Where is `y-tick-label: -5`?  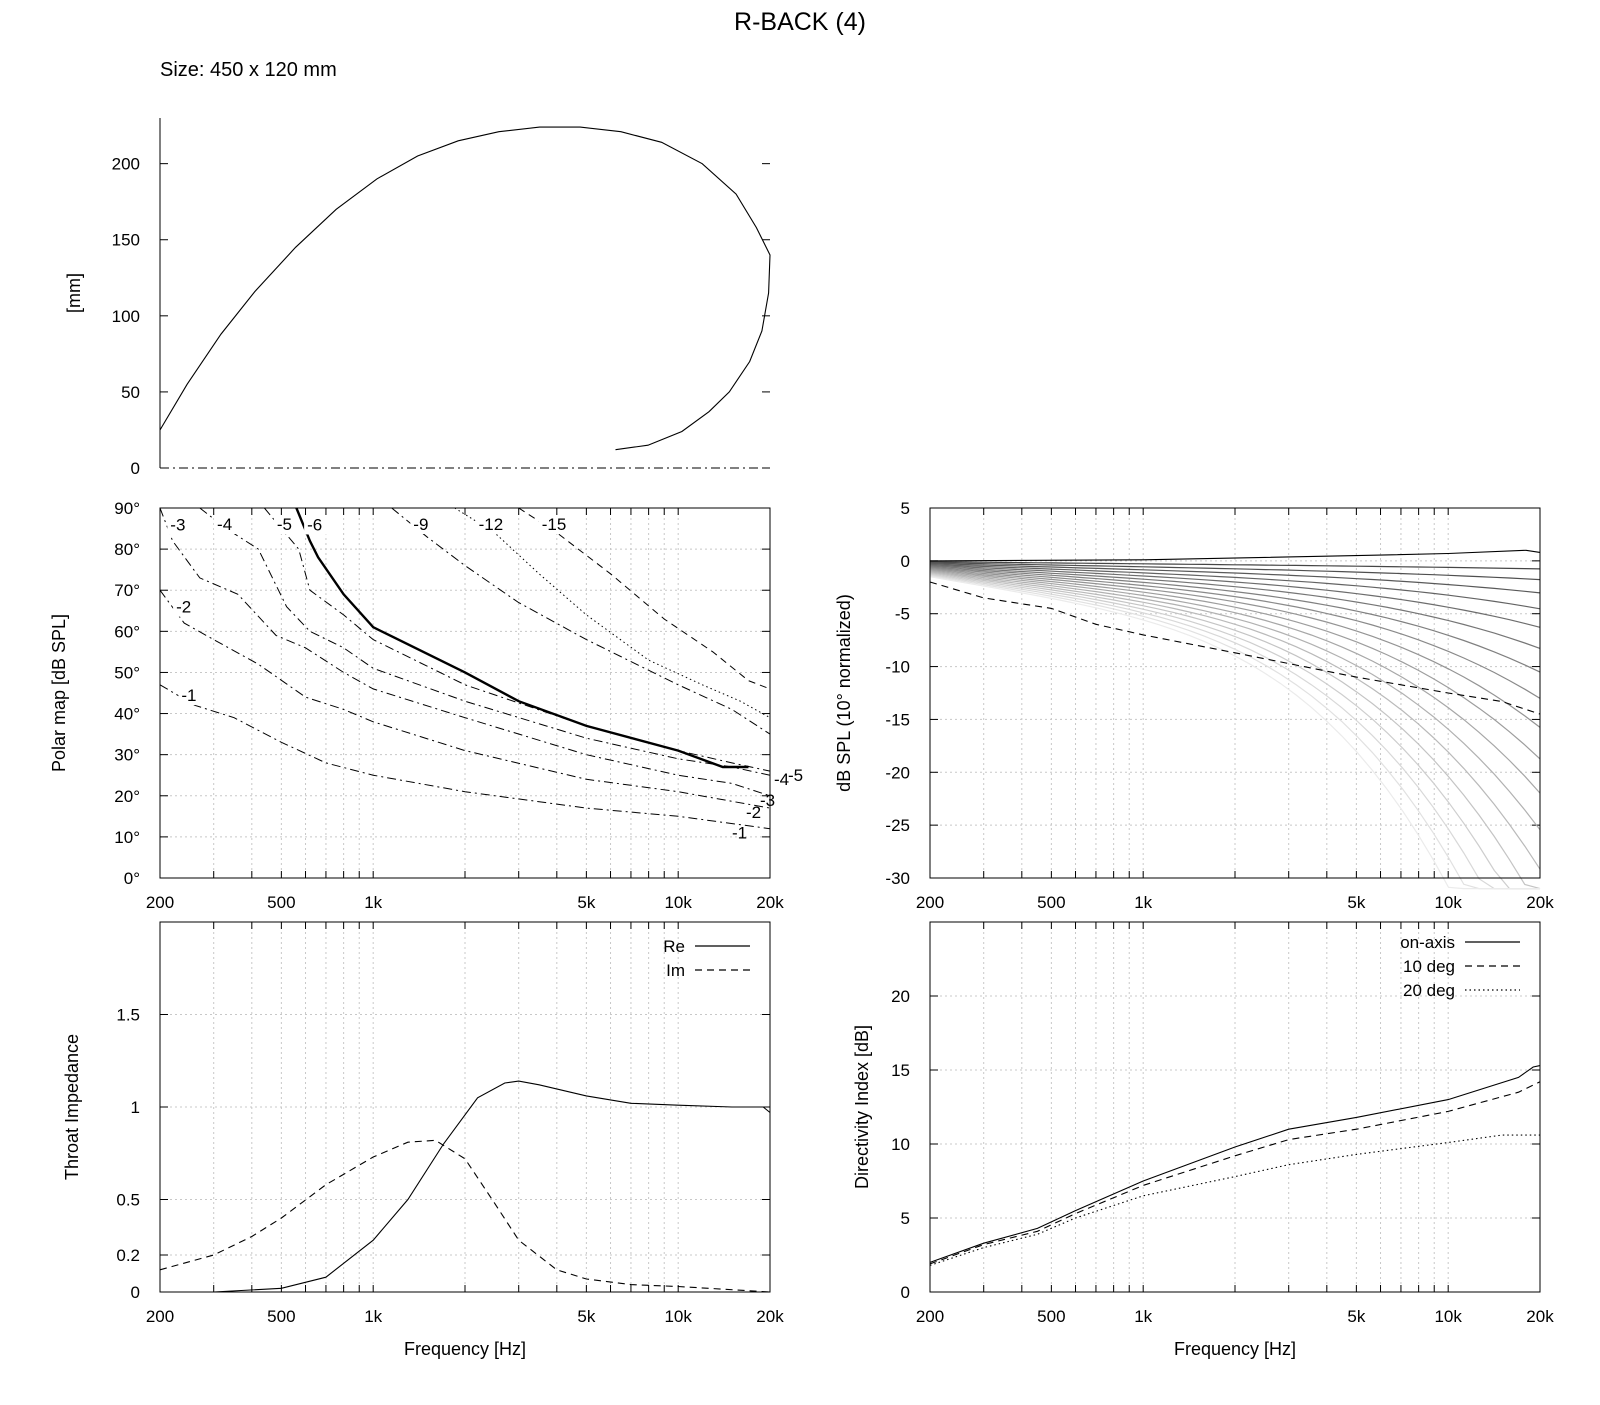 y-tick-label: -5 is located at coordinates (902, 614).